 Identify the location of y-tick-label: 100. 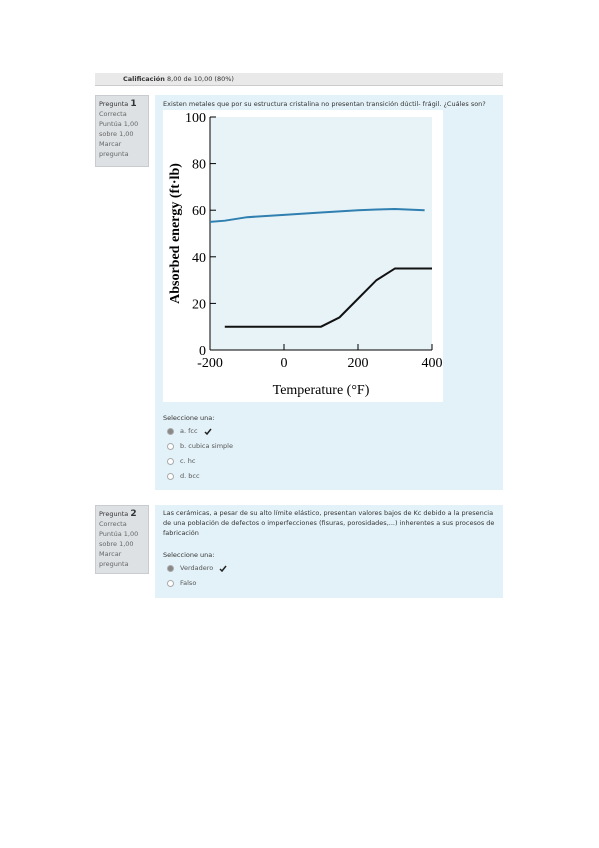
(195, 118).